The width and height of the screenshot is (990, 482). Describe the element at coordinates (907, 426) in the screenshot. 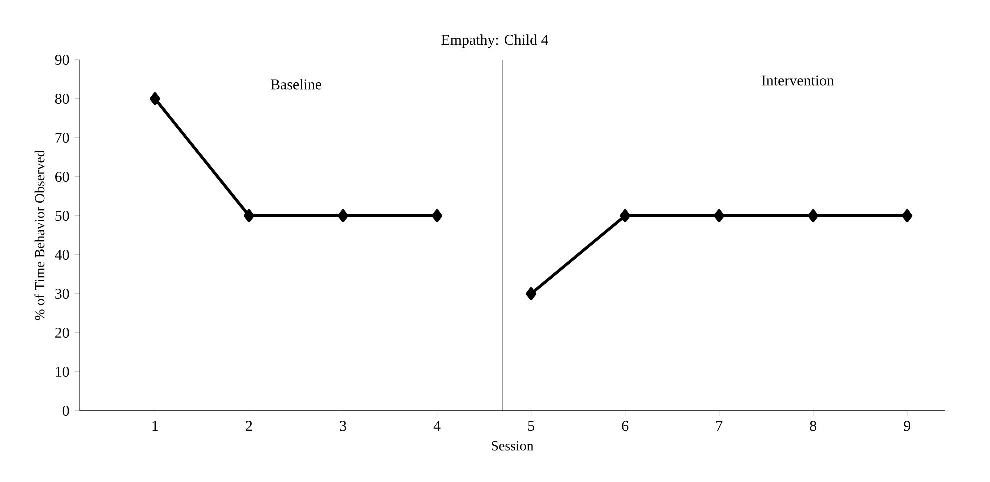

I see `x-tick-label: 9` at that location.